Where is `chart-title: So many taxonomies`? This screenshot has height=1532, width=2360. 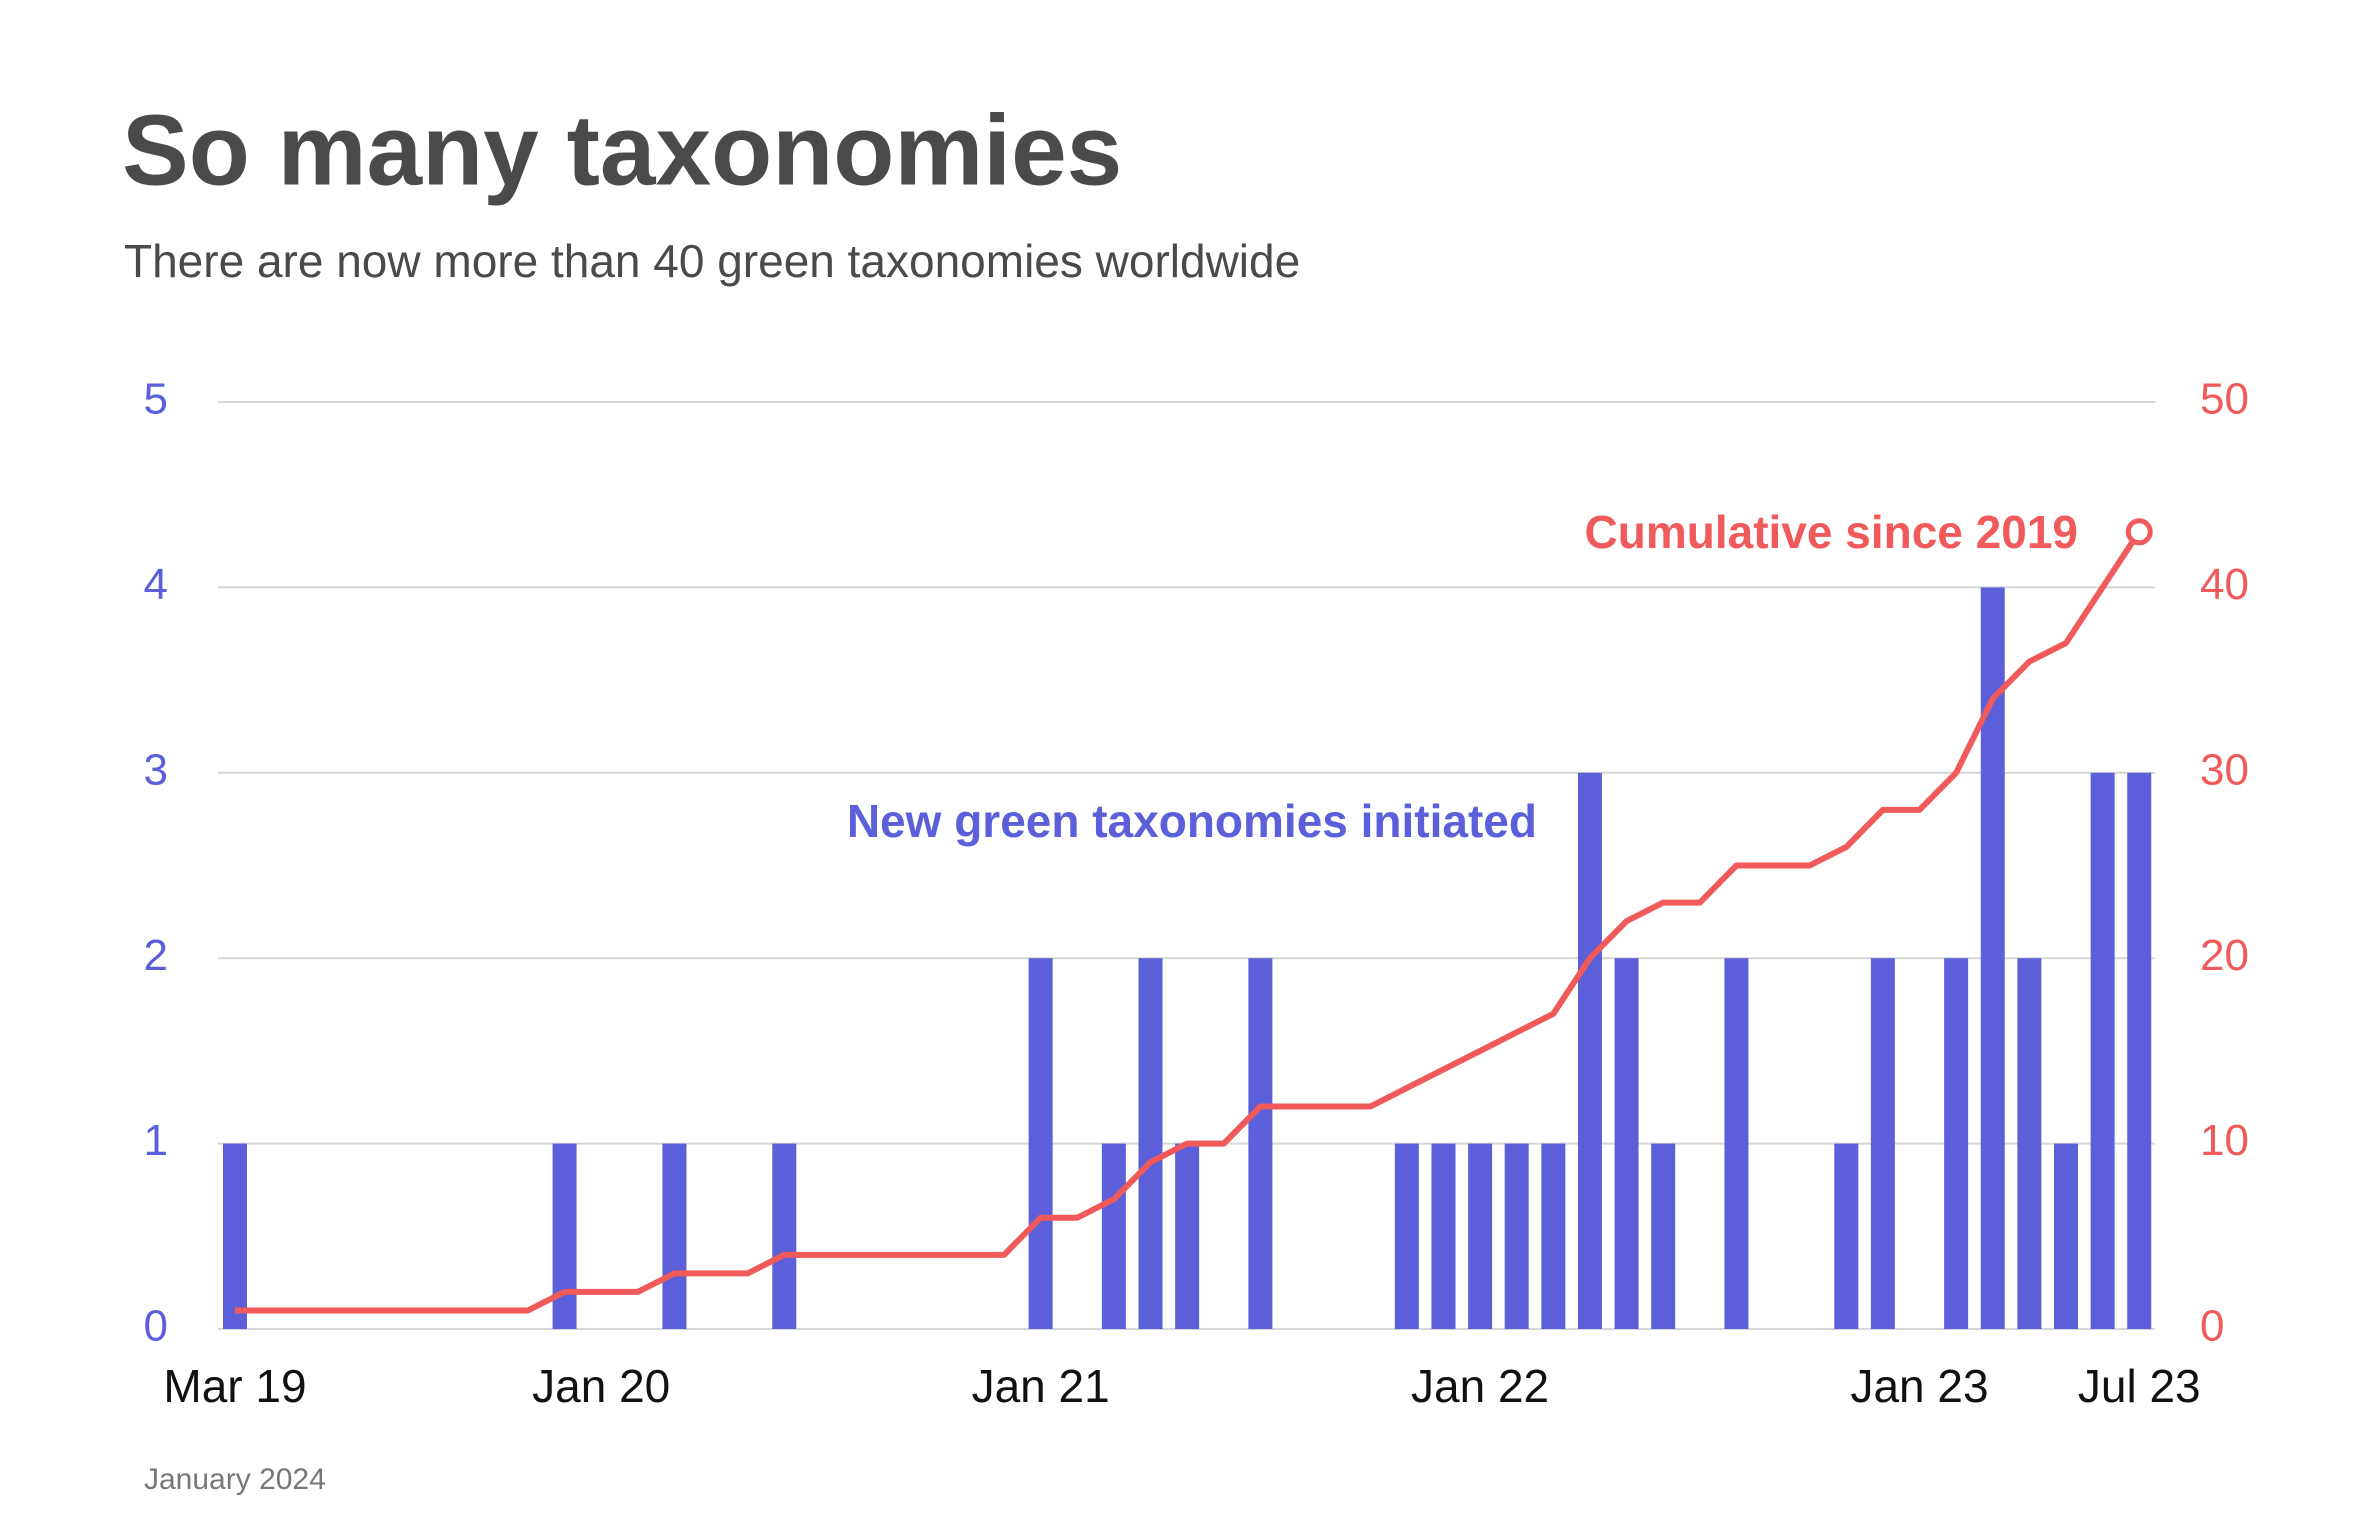 chart-title: So many taxonomies is located at coordinates (622, 150).